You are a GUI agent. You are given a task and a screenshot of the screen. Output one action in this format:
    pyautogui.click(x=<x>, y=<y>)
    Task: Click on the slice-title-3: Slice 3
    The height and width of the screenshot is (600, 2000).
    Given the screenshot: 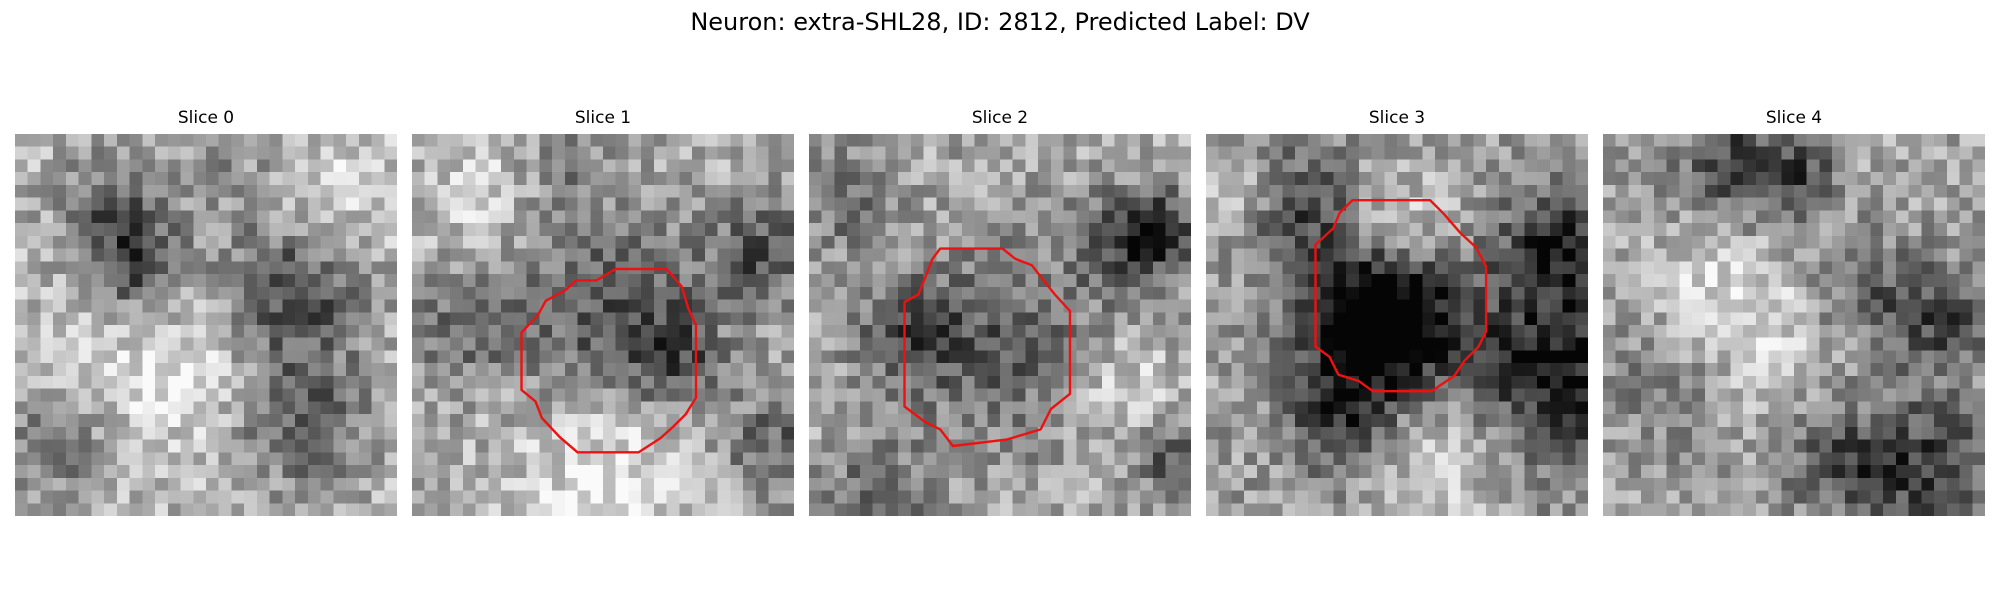 What is the action you would take?
    pyautogui.click(x=1397, y=118)
    